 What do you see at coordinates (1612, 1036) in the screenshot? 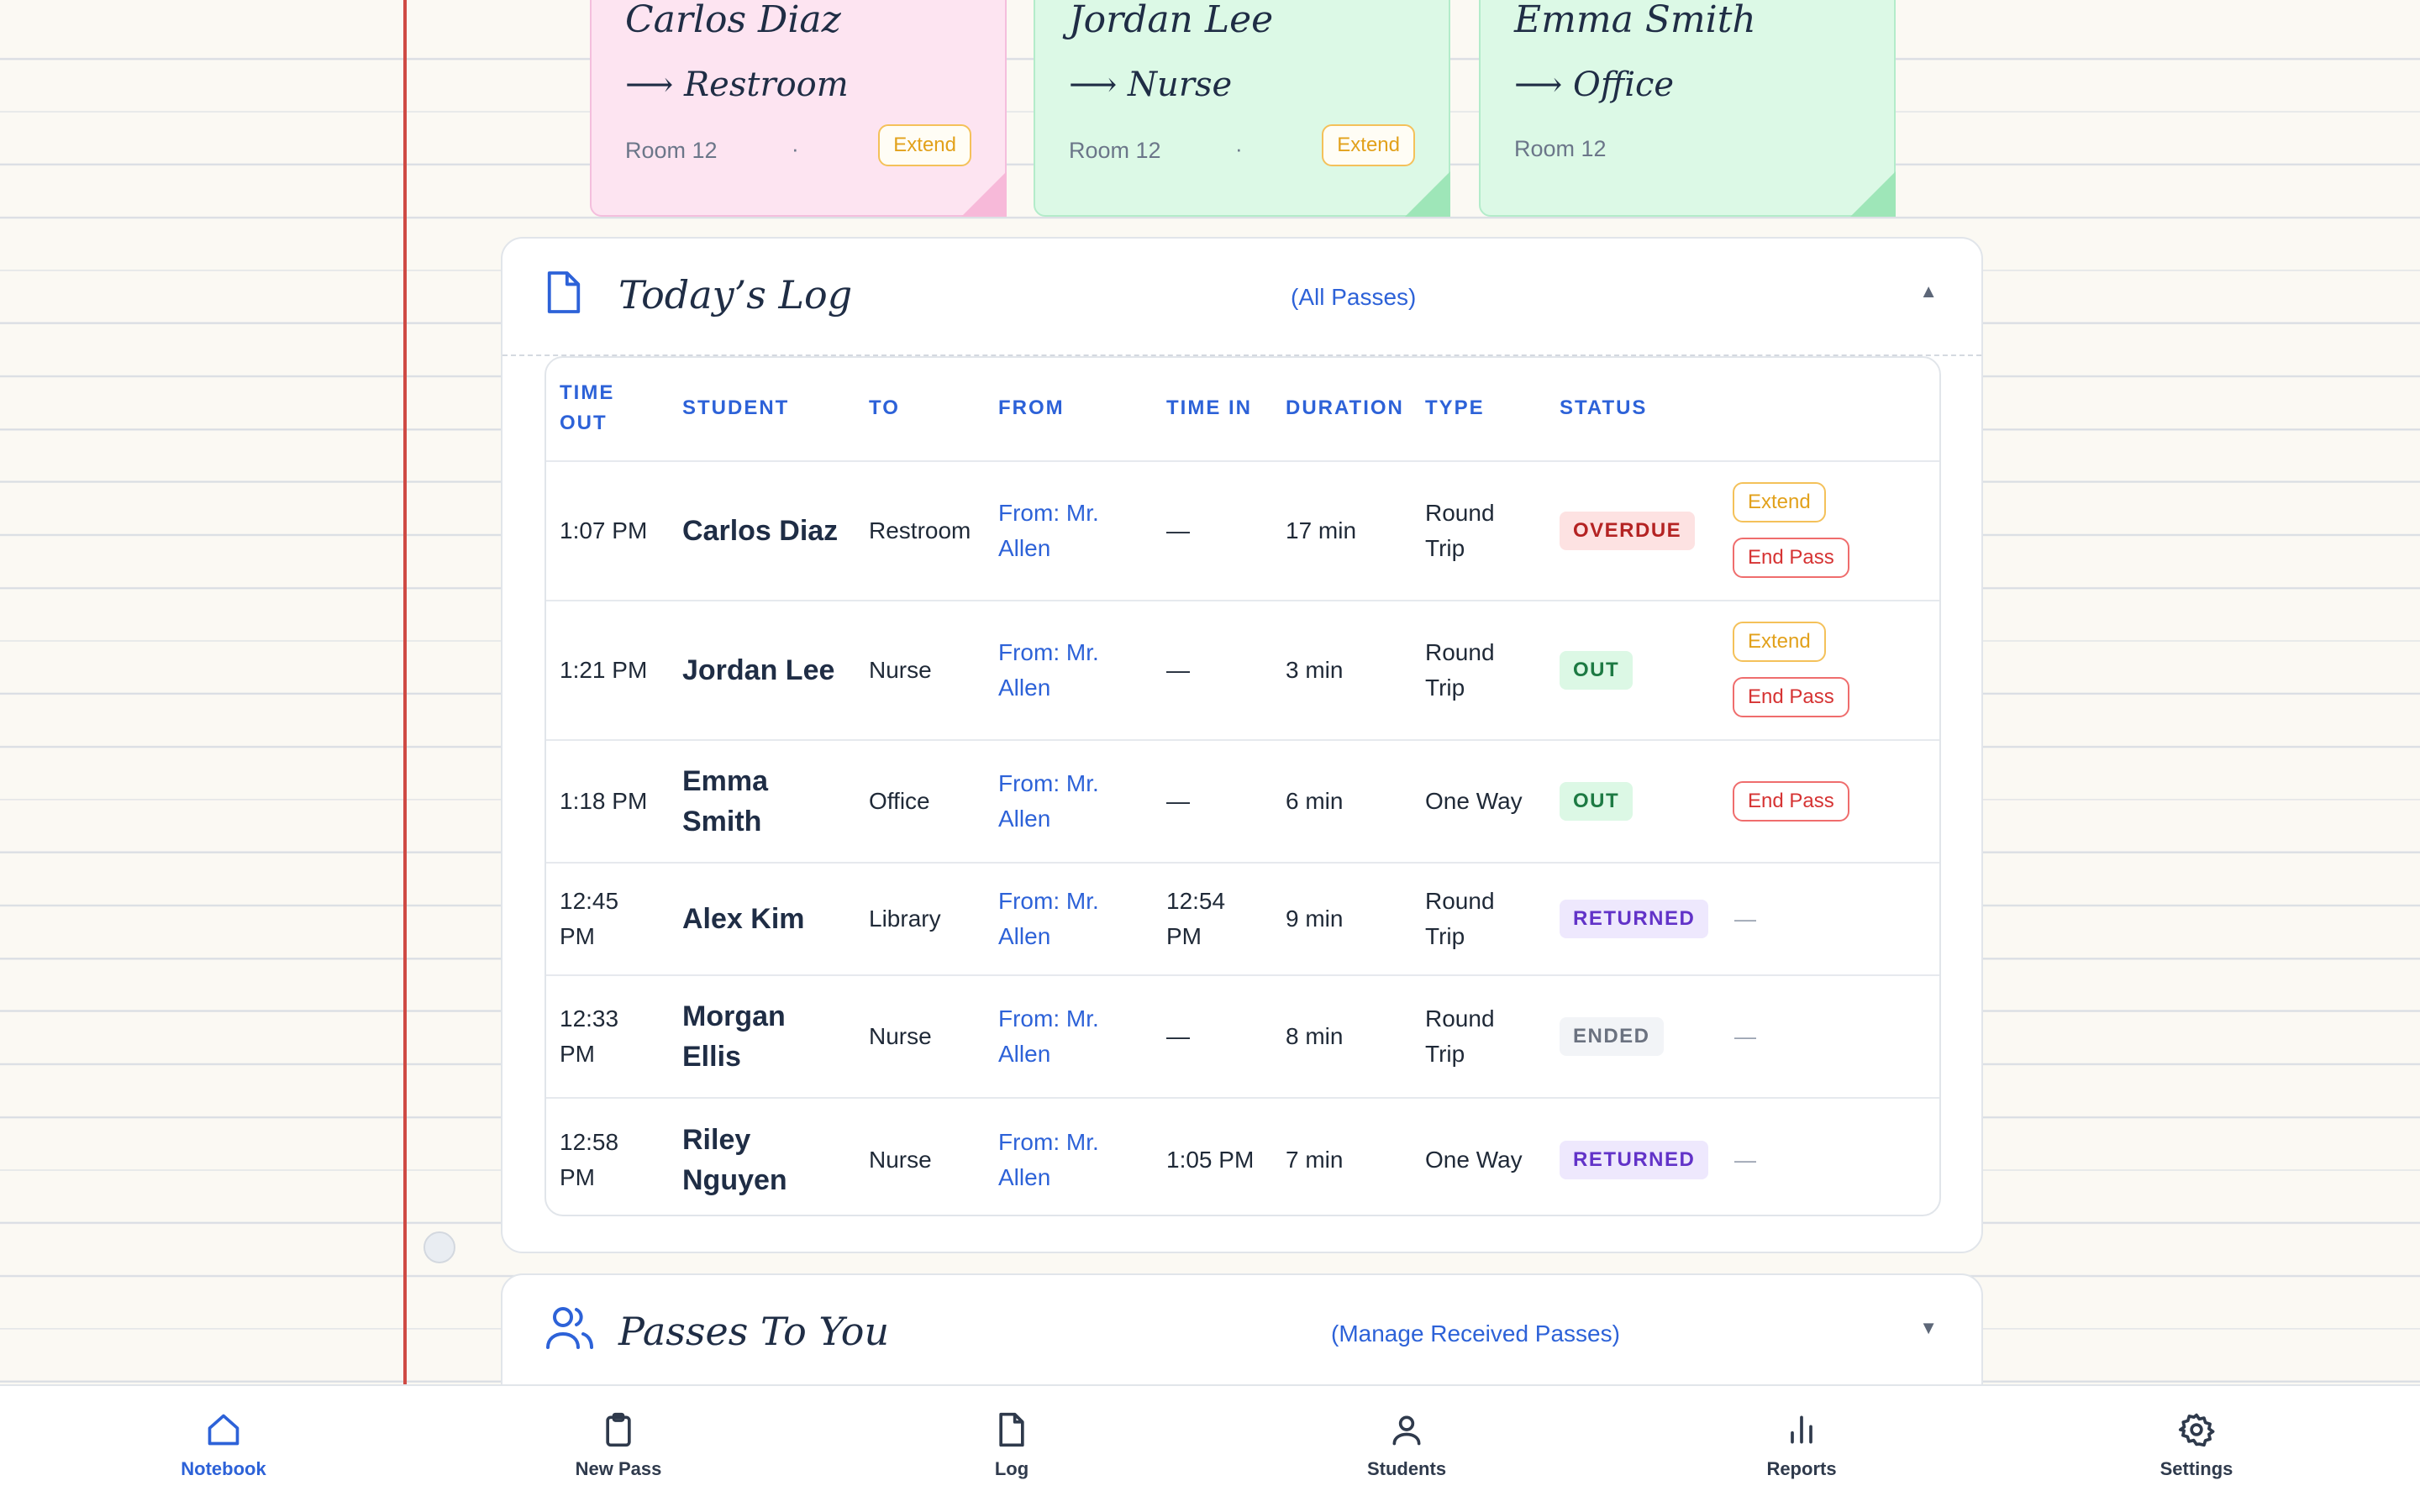
I see `status-badge: ENDED` at bounding box center [1612, 1036].